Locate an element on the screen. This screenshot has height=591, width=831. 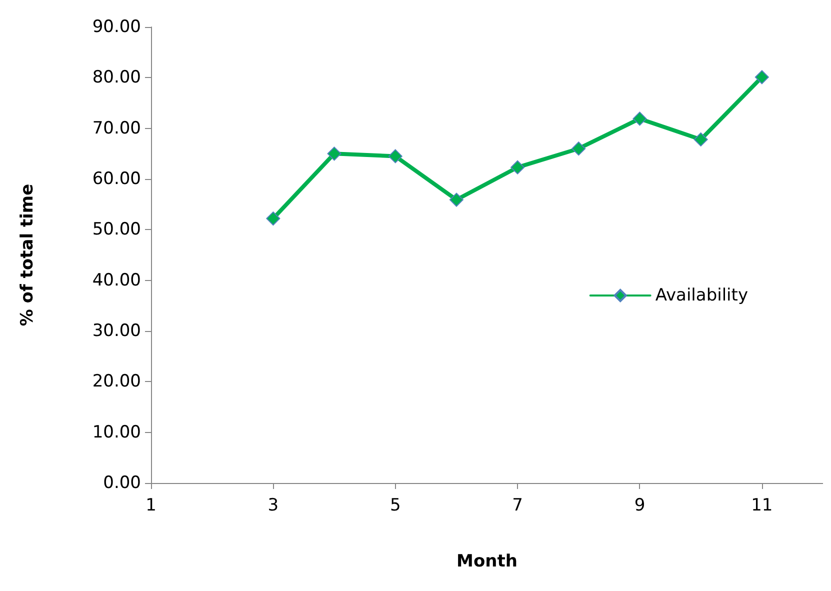
x-tick-label: 9 is located at coordinates (640, 506).